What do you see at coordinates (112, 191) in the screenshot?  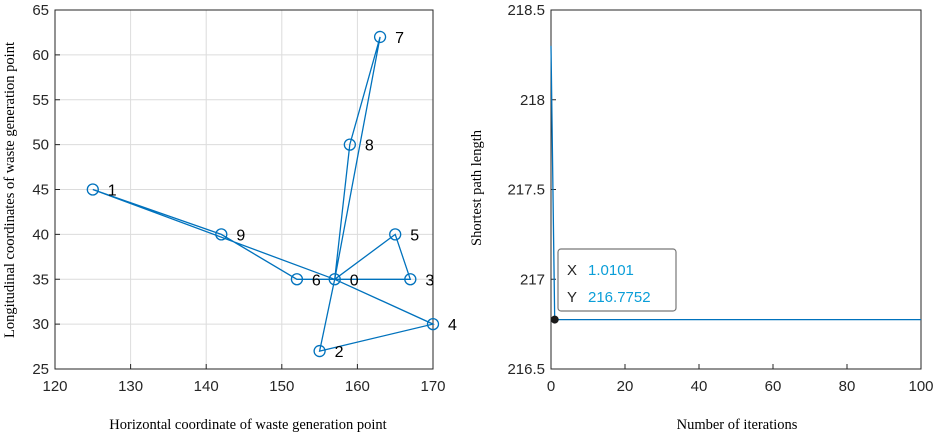 I see `waste-point-label-1: 1` at bounding box center [112, 191].